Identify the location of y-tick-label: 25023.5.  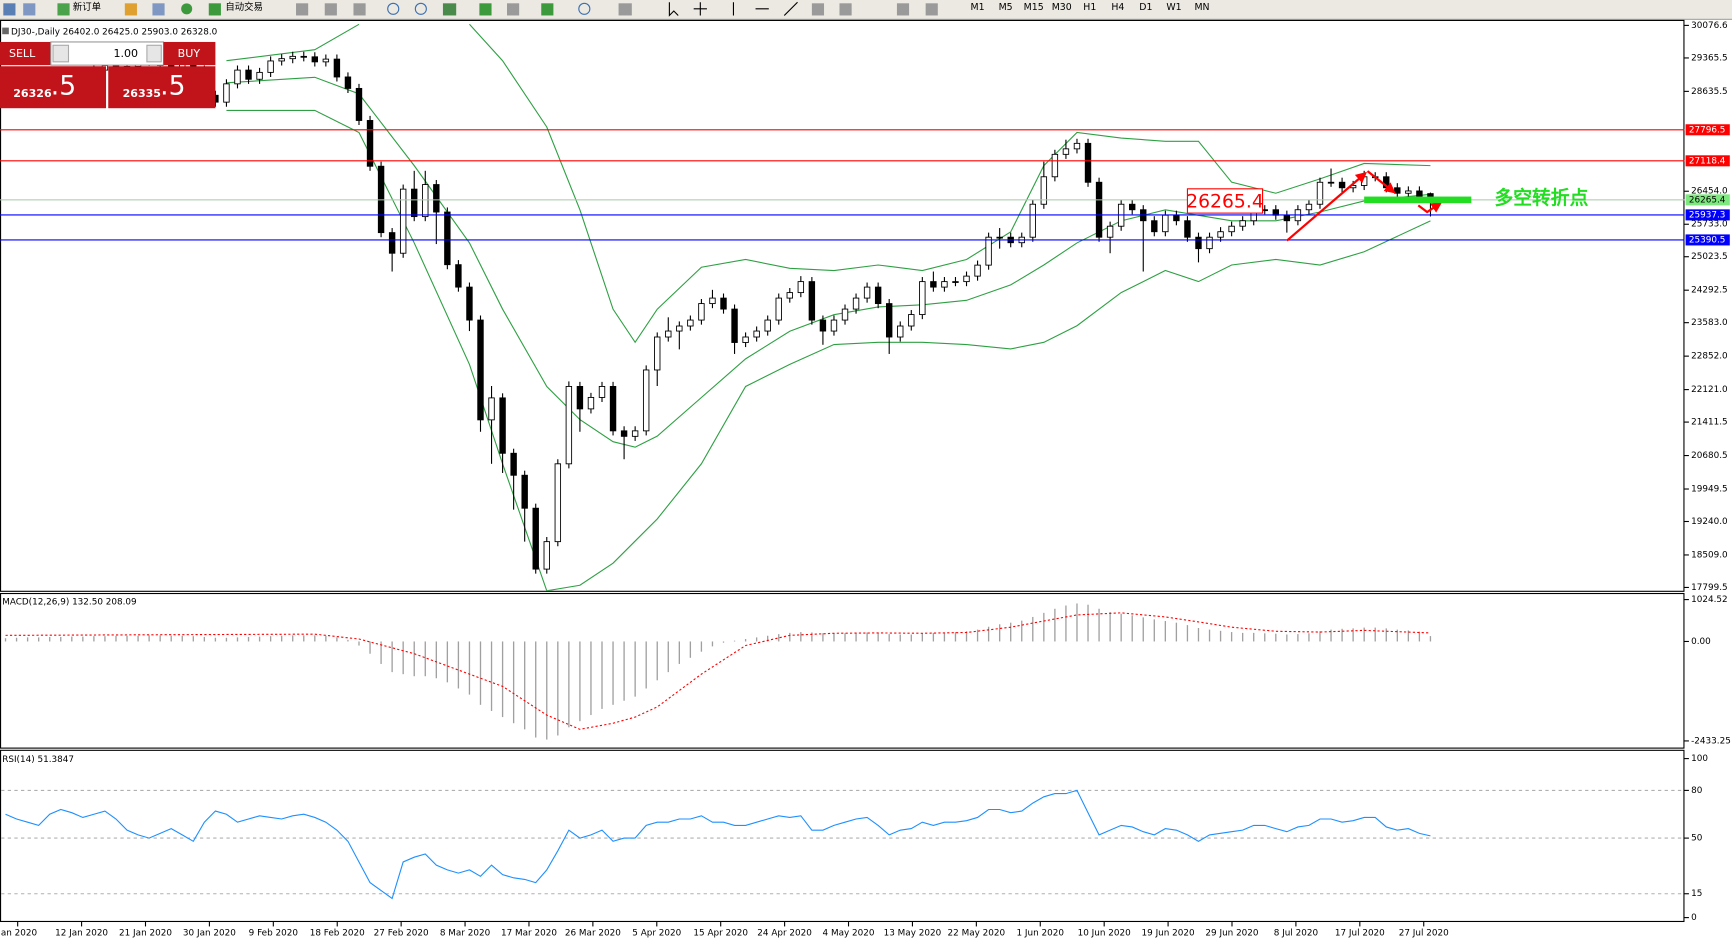
(1709, 257).